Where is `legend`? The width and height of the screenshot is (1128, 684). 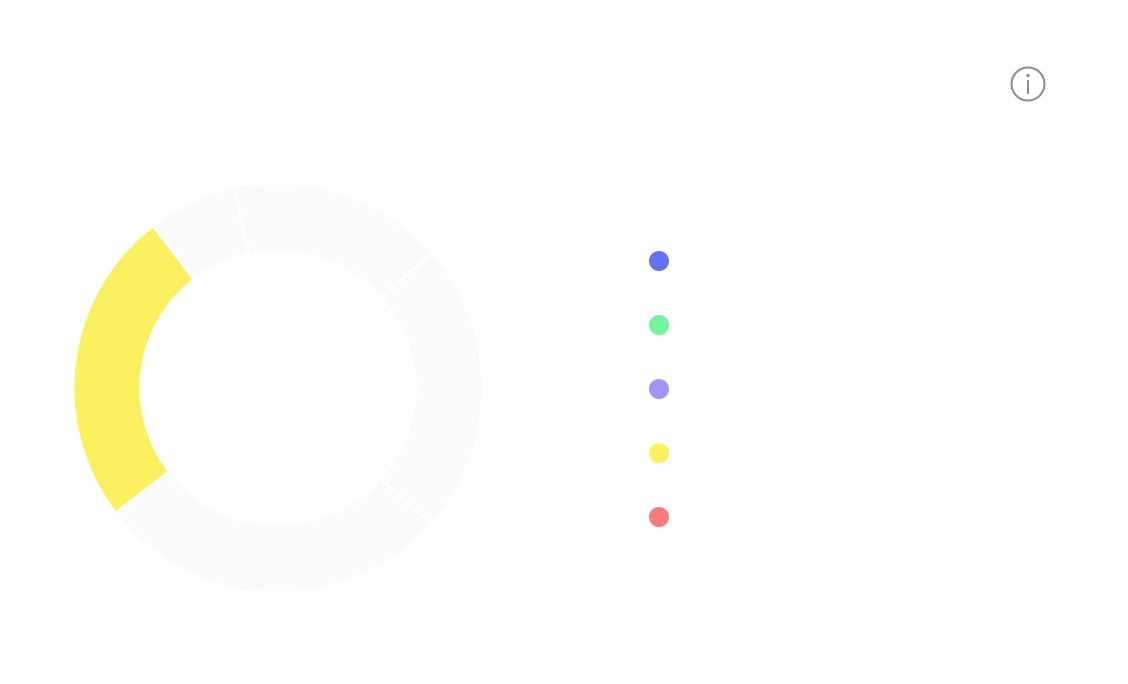
legend is located at coordinates (659, 389).